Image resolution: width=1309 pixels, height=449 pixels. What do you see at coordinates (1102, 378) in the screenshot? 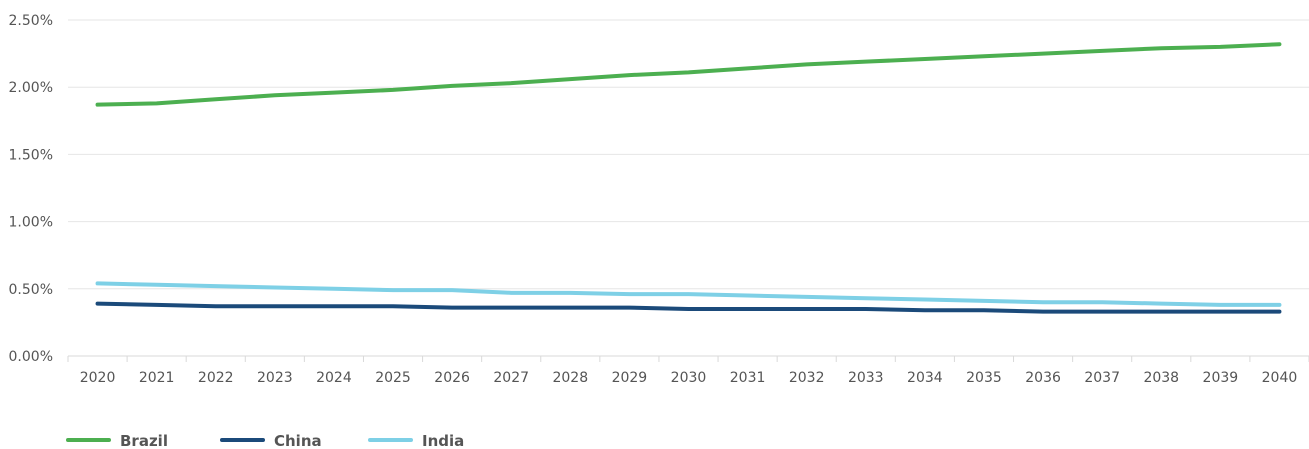
I see `x-tick-label: 2037` at bounding box center [1102, 378].